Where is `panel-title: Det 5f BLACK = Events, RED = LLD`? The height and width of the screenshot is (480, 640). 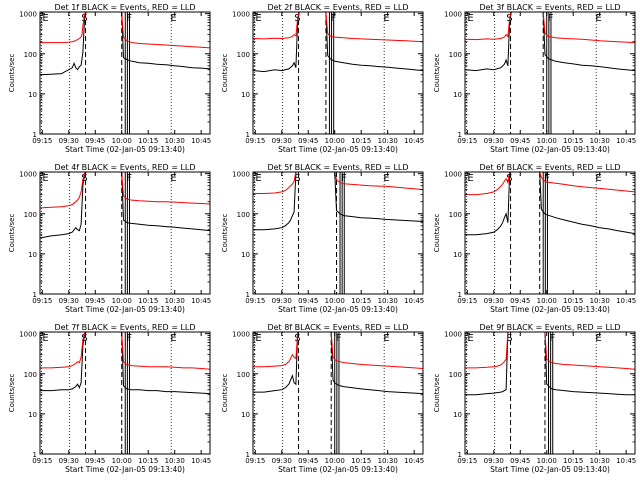
panel-title: Det 5f BLACK = Events, RED = LLD is located at coordinates (337, 167).